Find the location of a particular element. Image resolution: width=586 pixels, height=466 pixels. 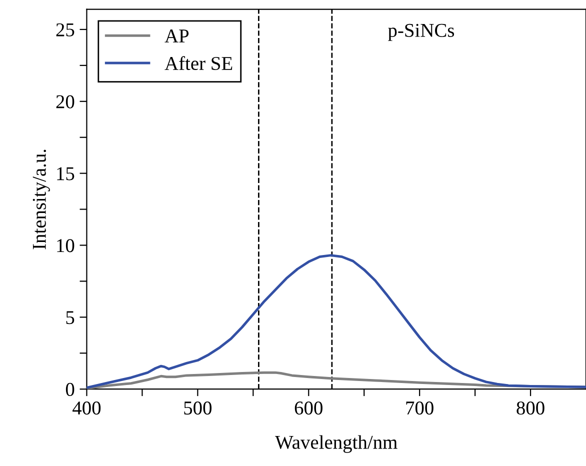

y-axis-title: Intensity/a.u. is located at coordinates (41, 200).